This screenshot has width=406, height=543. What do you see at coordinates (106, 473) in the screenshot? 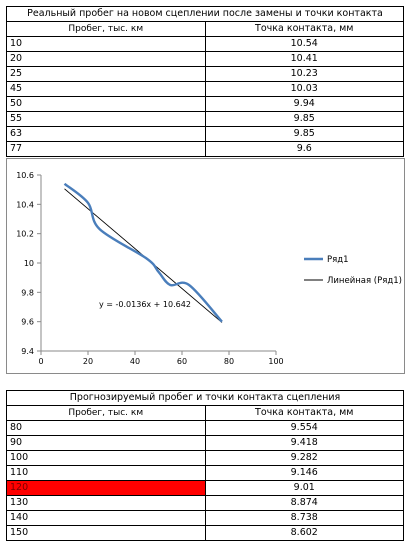
I see `cell-km: 110` at bounding box center [106, 473].